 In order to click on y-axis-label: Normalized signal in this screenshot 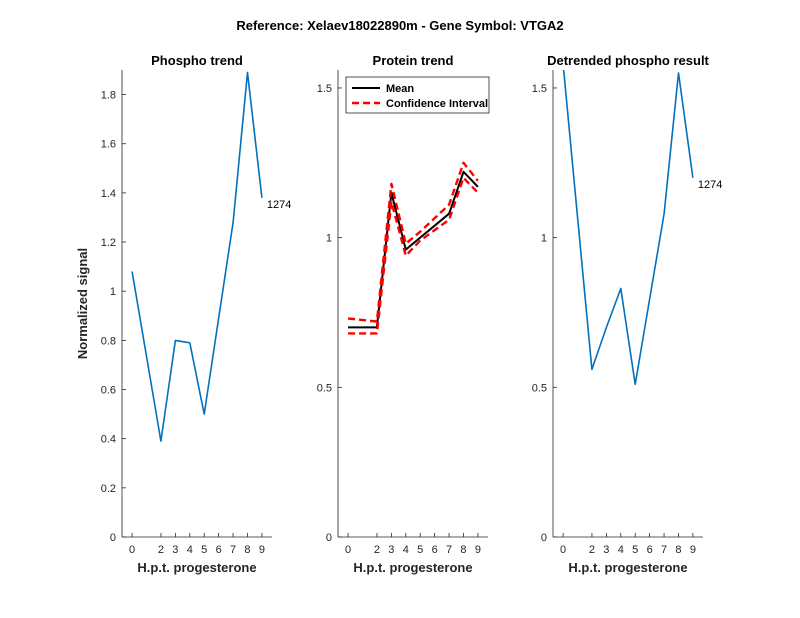, I will do `click(82, 303)`.